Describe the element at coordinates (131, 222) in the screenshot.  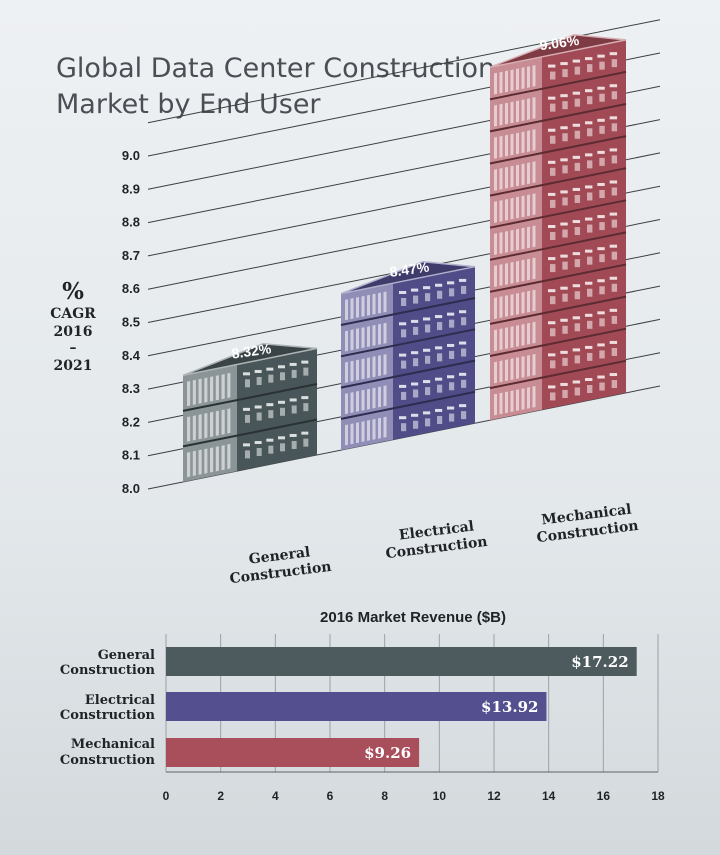
I see `y-tick-label: 8.8` at that location.